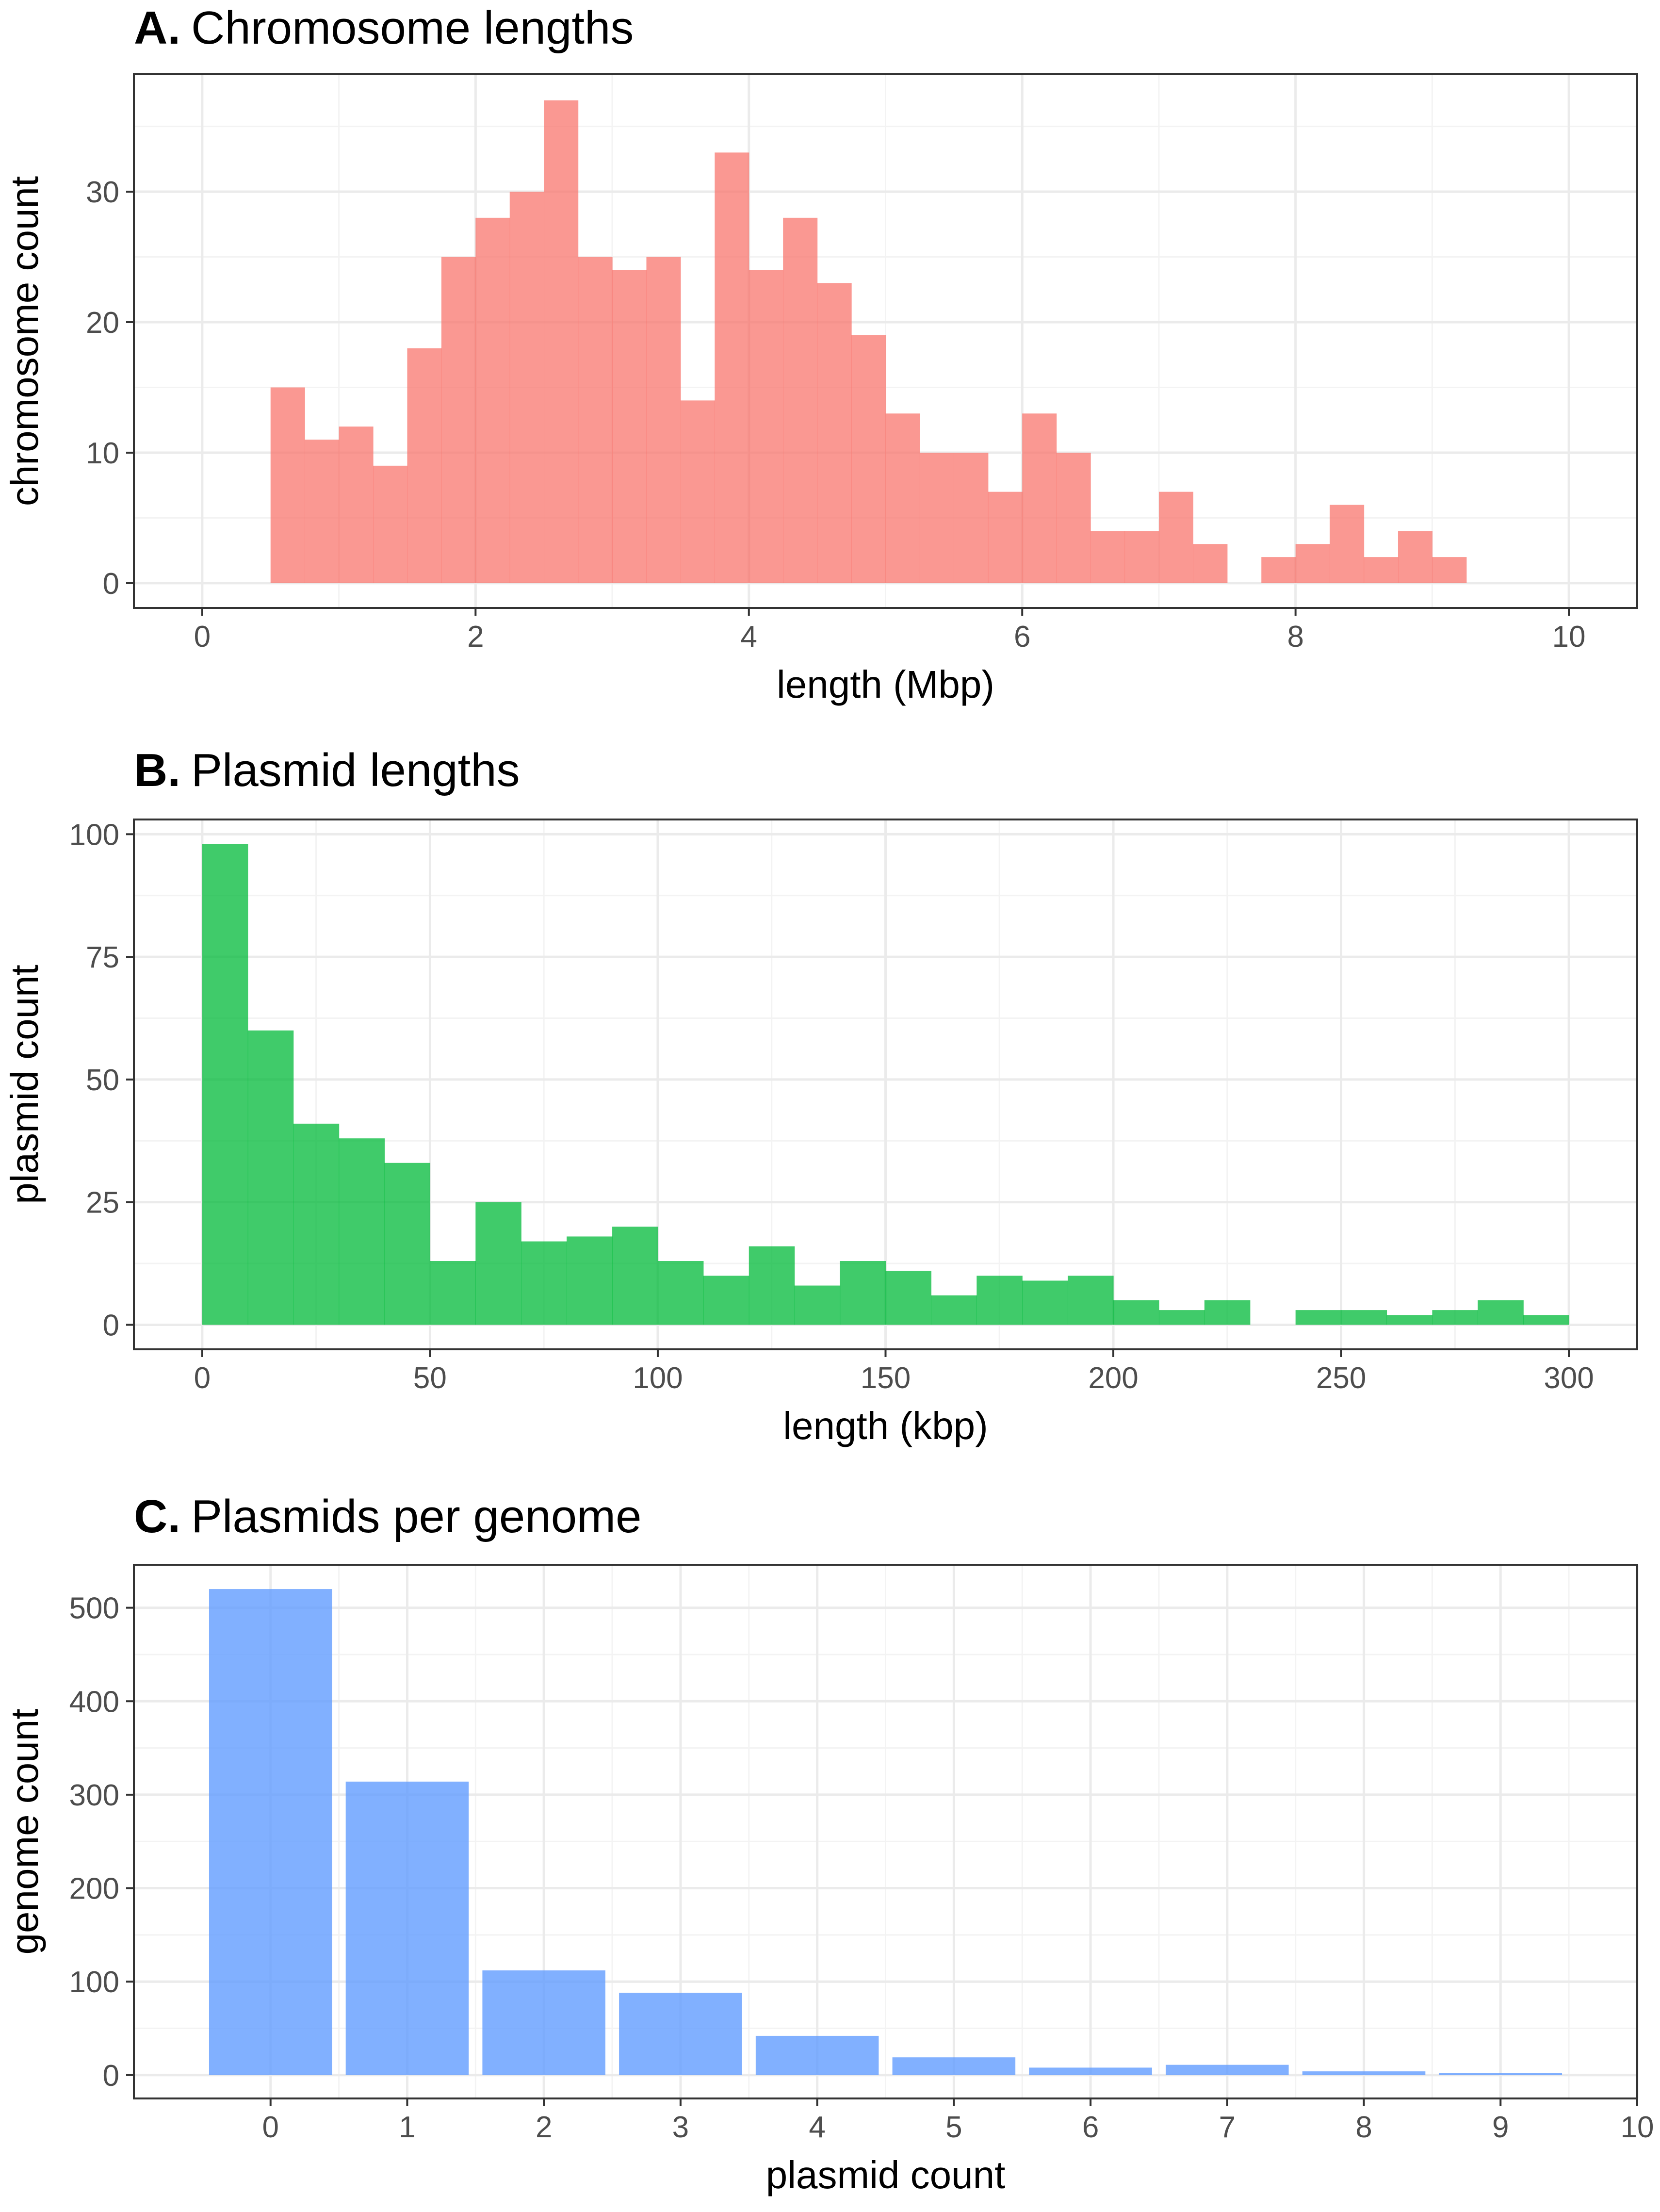 The height and width of the screenshot is (2212, 1660). What do you see at coordinates (157, 28) in the screenshot?
I see `panel-letter: A.` at bounding box center [157, 28].